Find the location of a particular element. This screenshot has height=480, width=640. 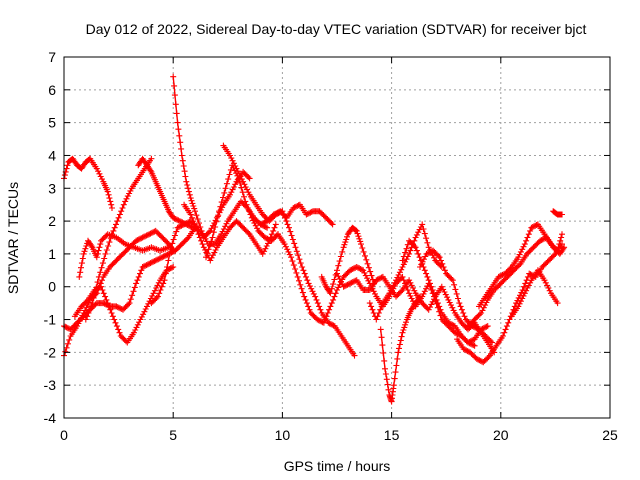

y-tick-label: 0 is located at coordinates (52, 287).